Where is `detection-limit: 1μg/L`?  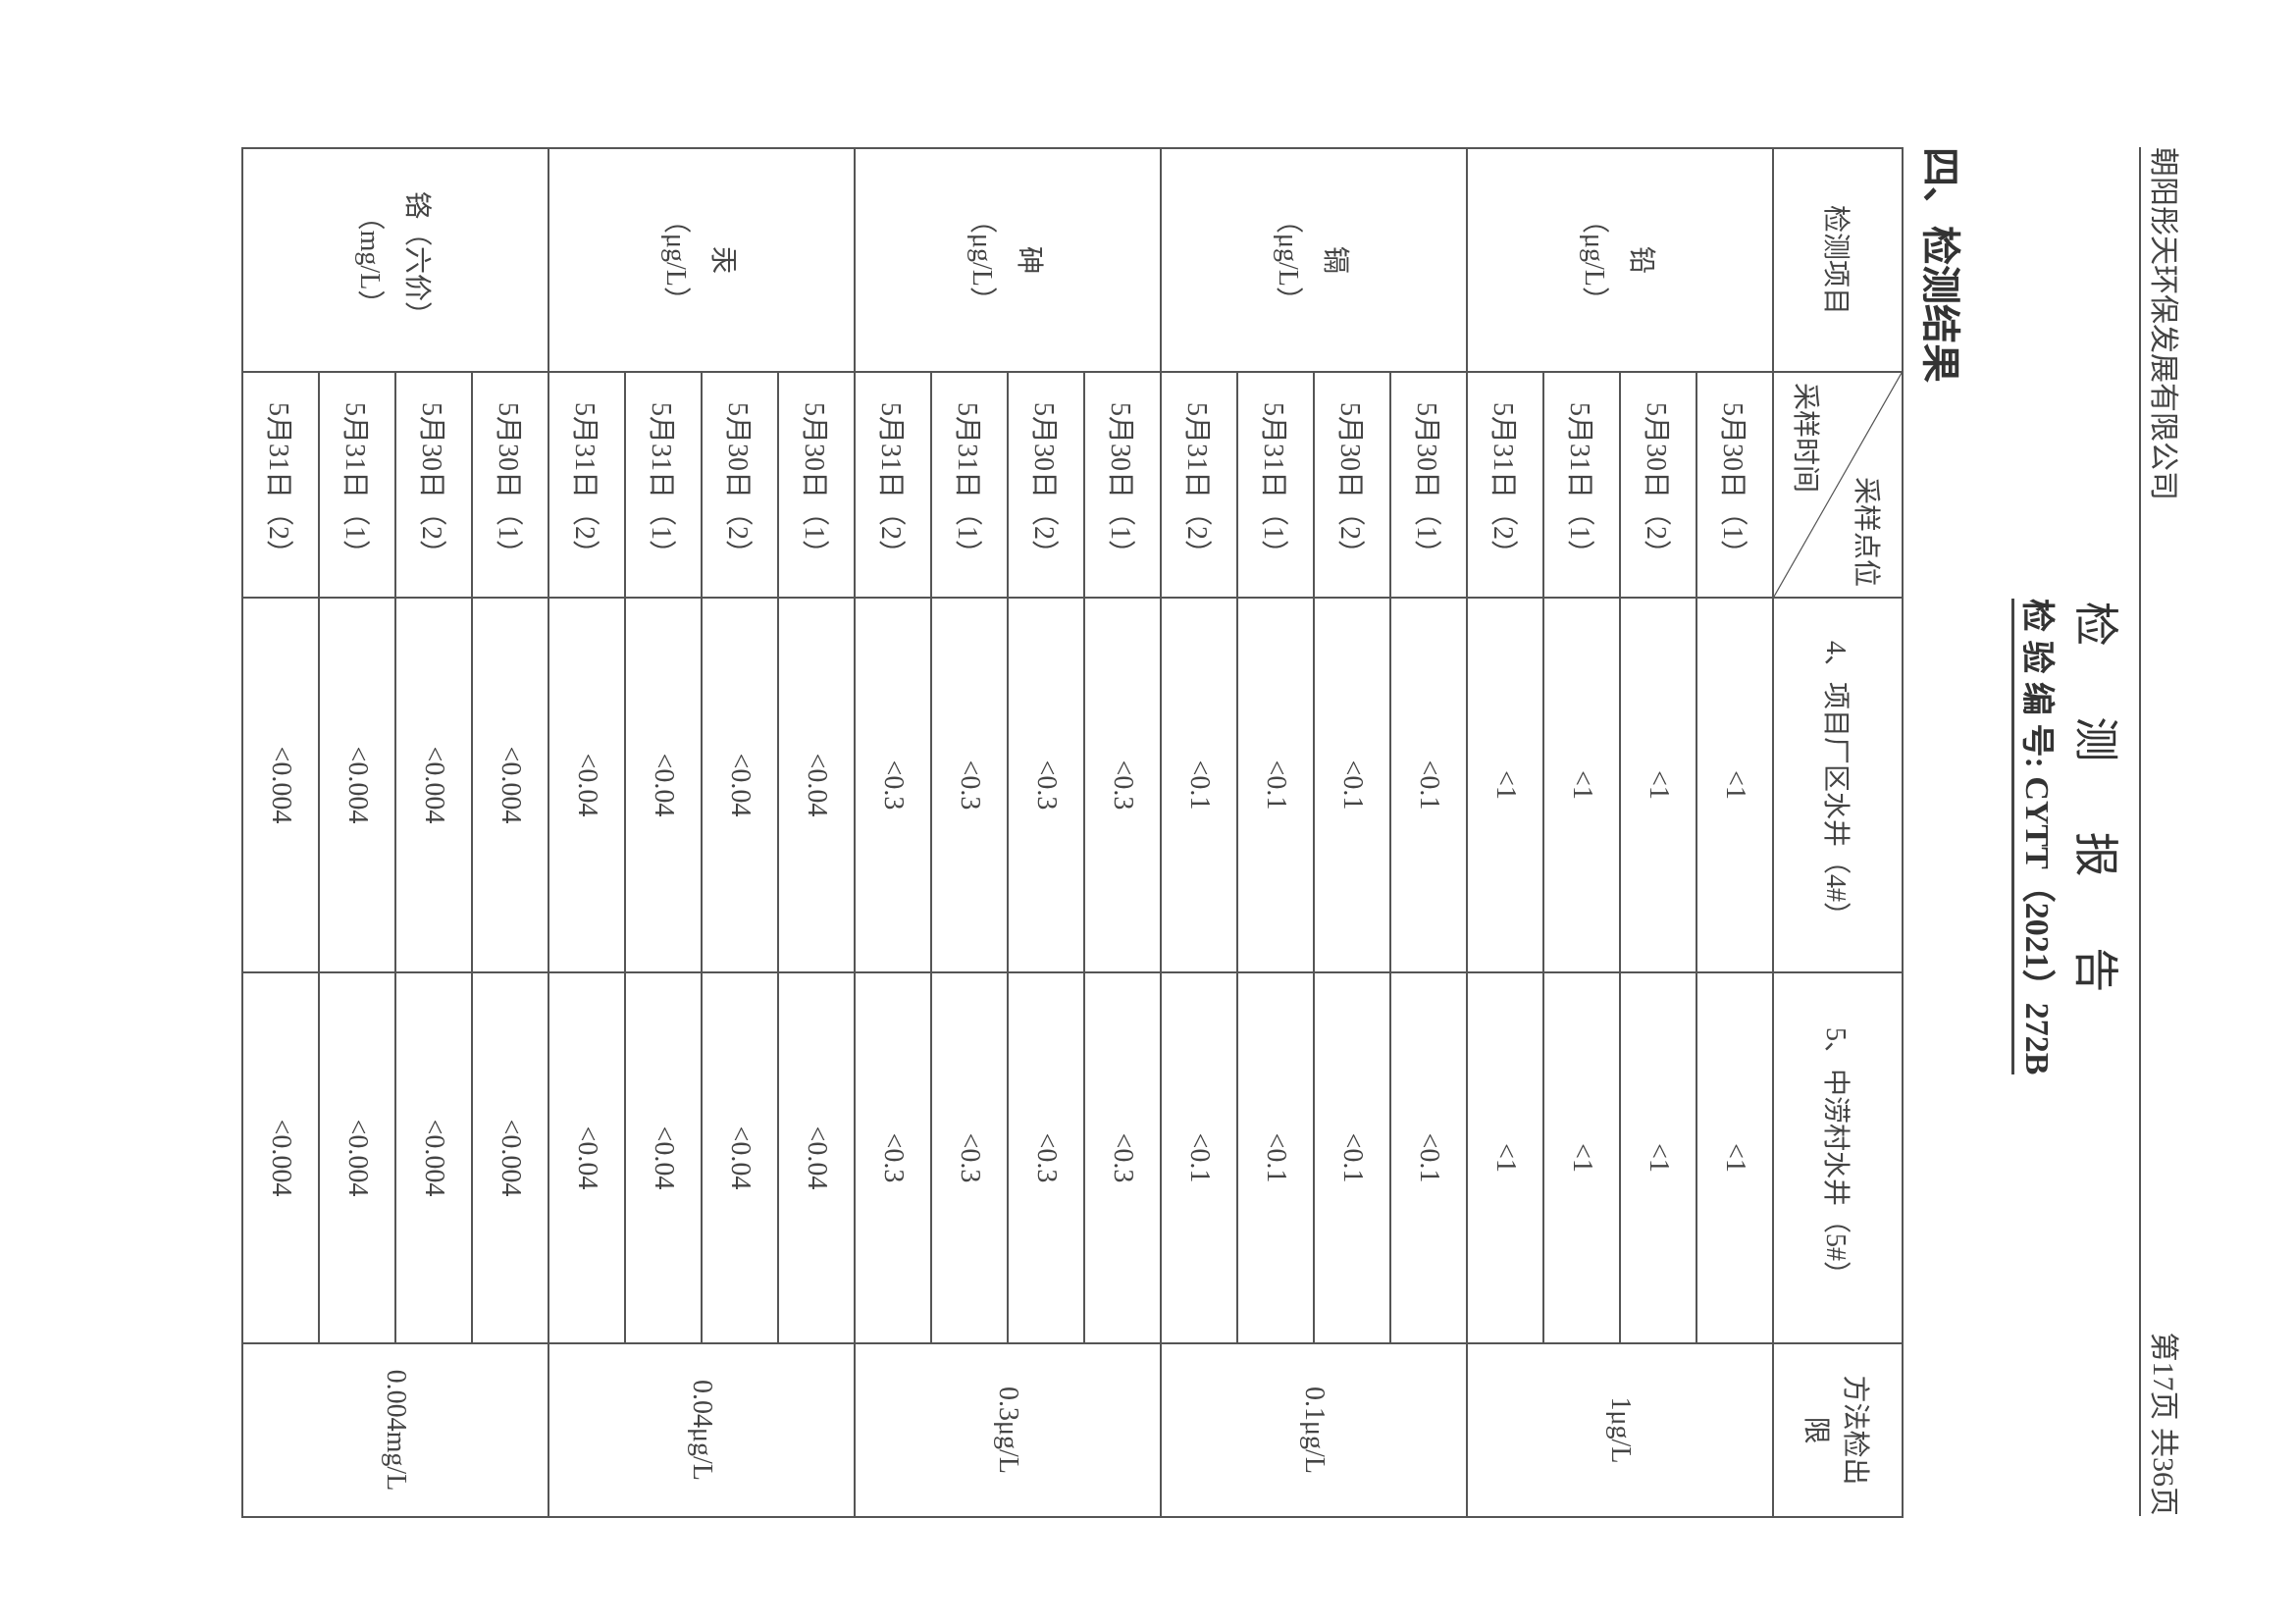
detection-limit: 1μg/L is located at coordinates (1620, 1430).